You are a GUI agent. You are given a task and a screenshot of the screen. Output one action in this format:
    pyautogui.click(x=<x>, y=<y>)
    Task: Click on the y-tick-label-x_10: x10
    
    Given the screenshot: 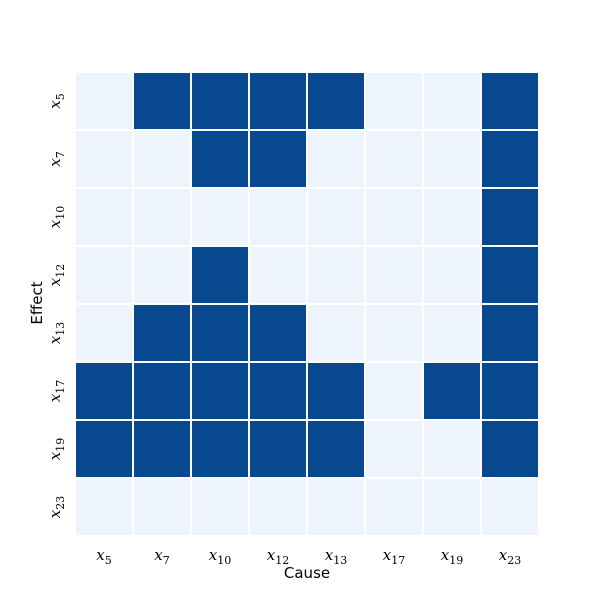 What is the action you would take?
    pyautogui.click(x=56, y=217)
    